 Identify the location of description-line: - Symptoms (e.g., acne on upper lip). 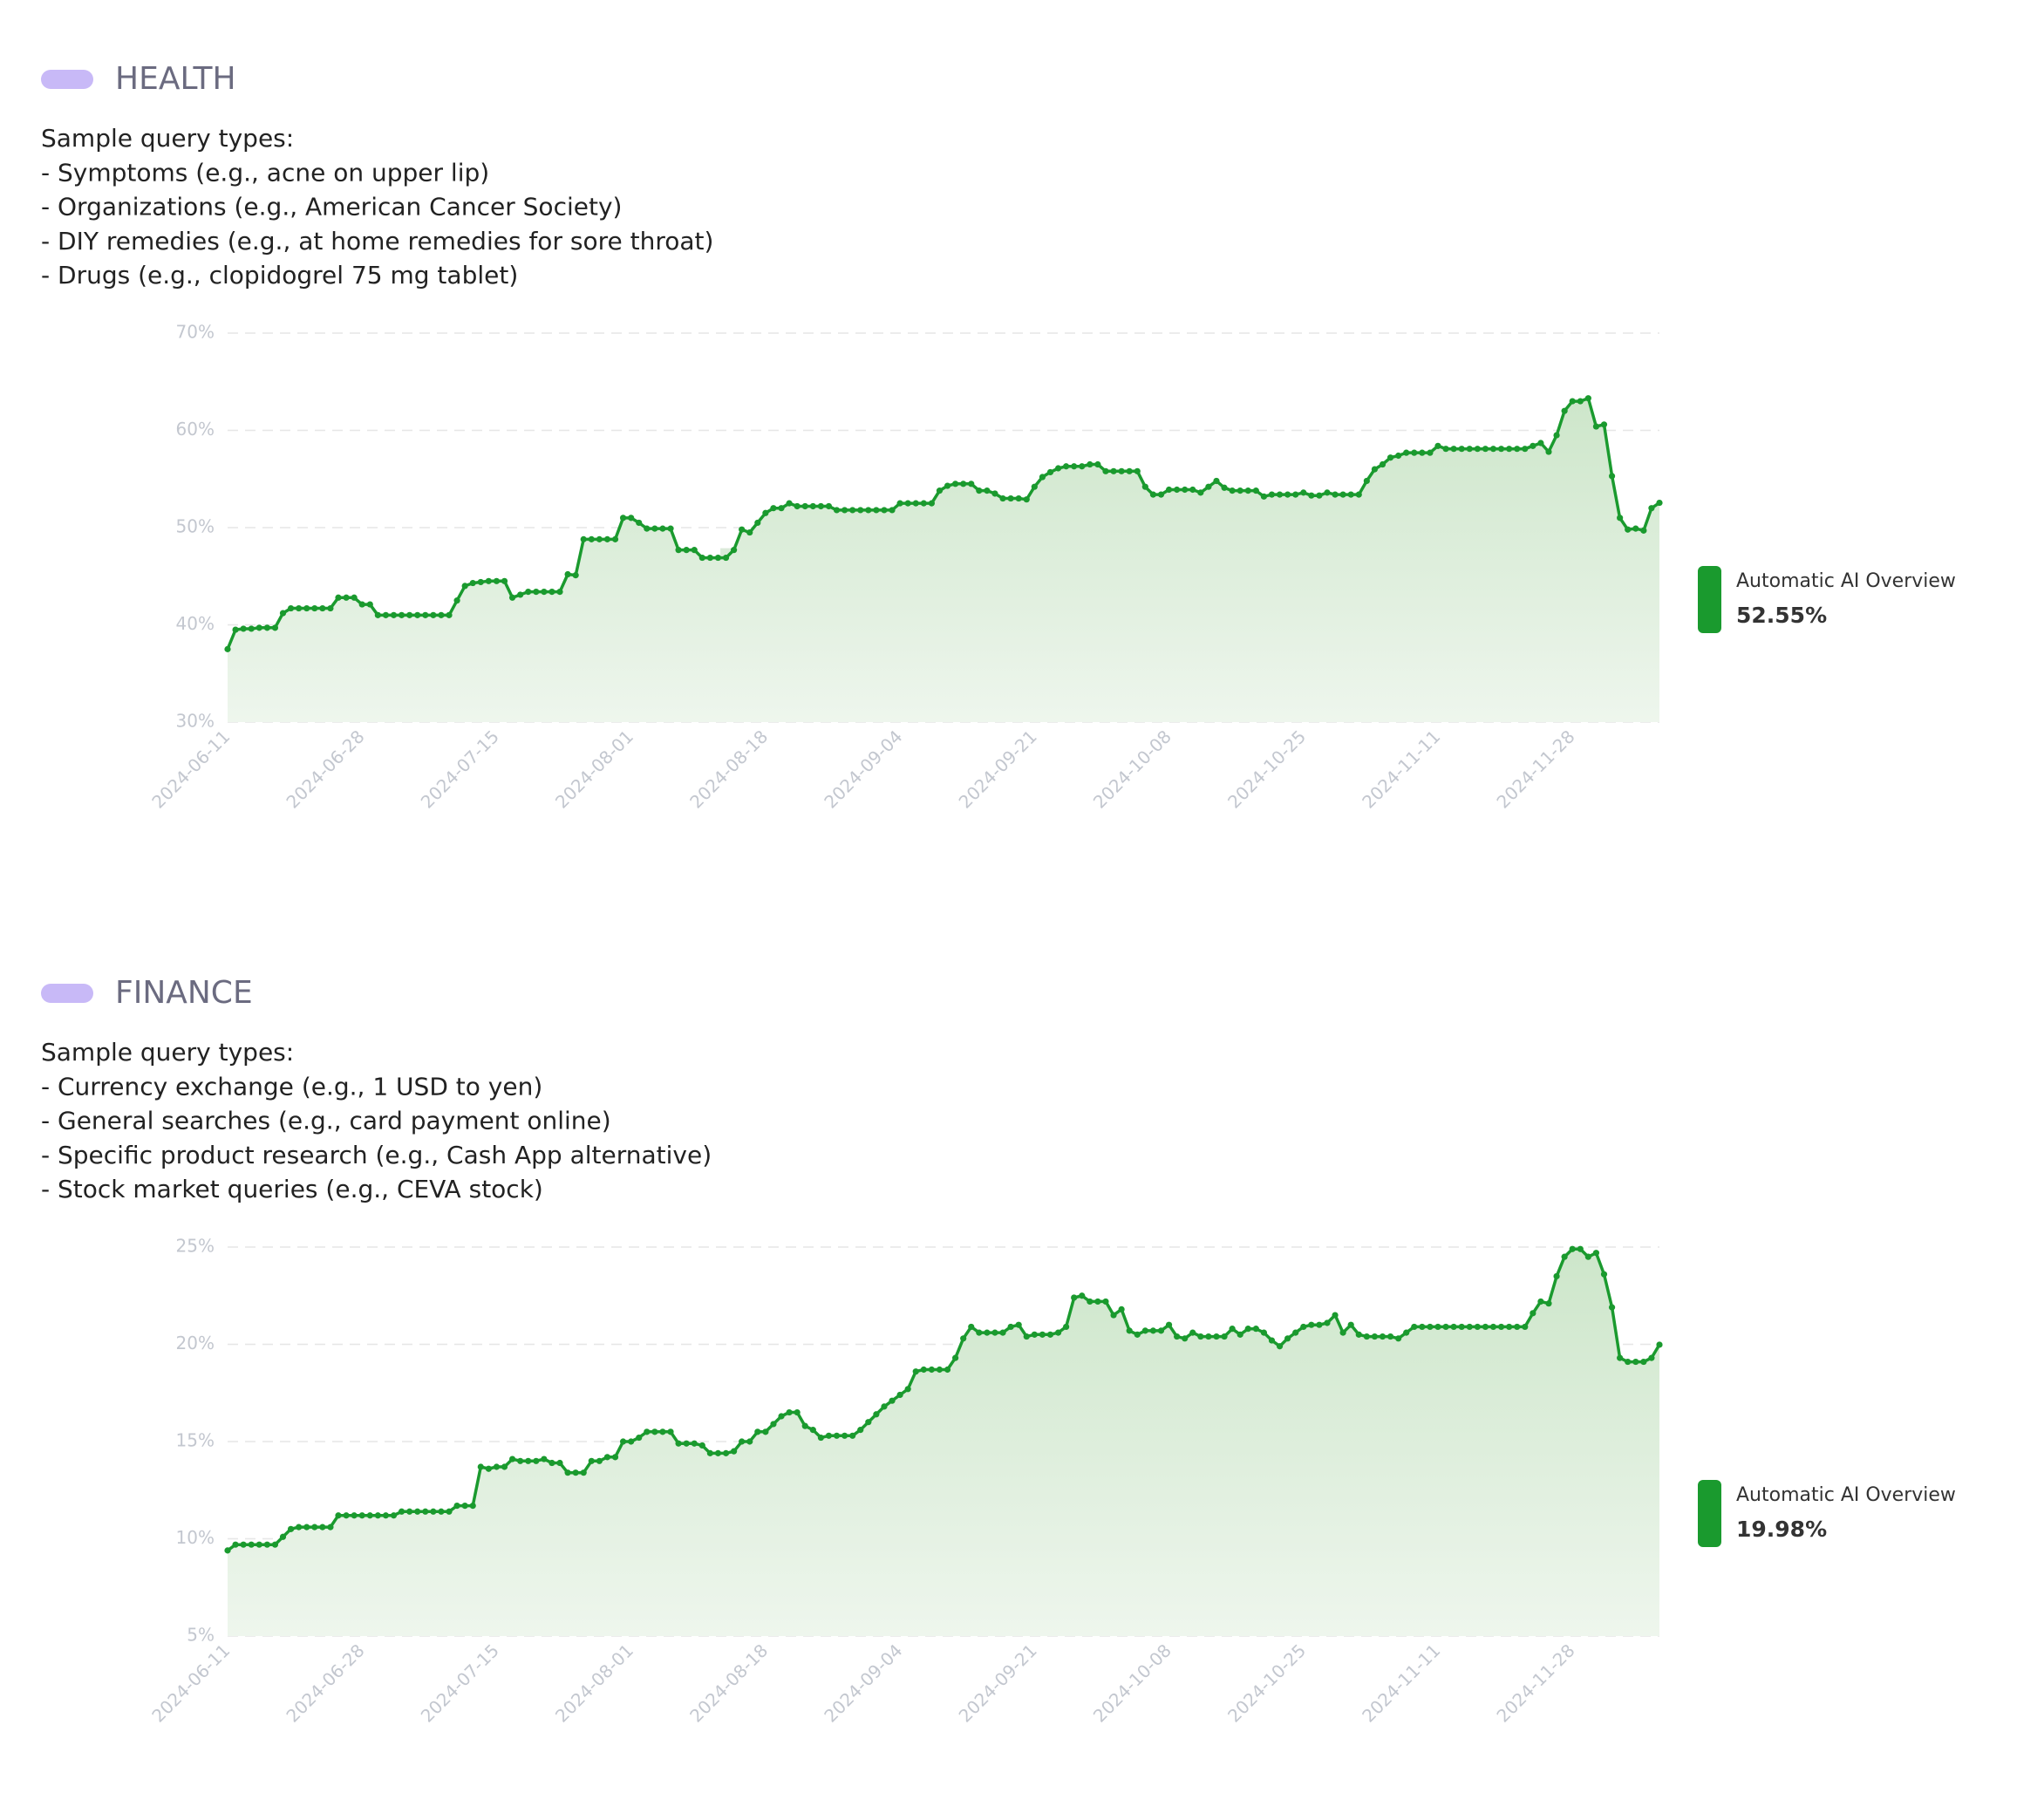
(265, 172).